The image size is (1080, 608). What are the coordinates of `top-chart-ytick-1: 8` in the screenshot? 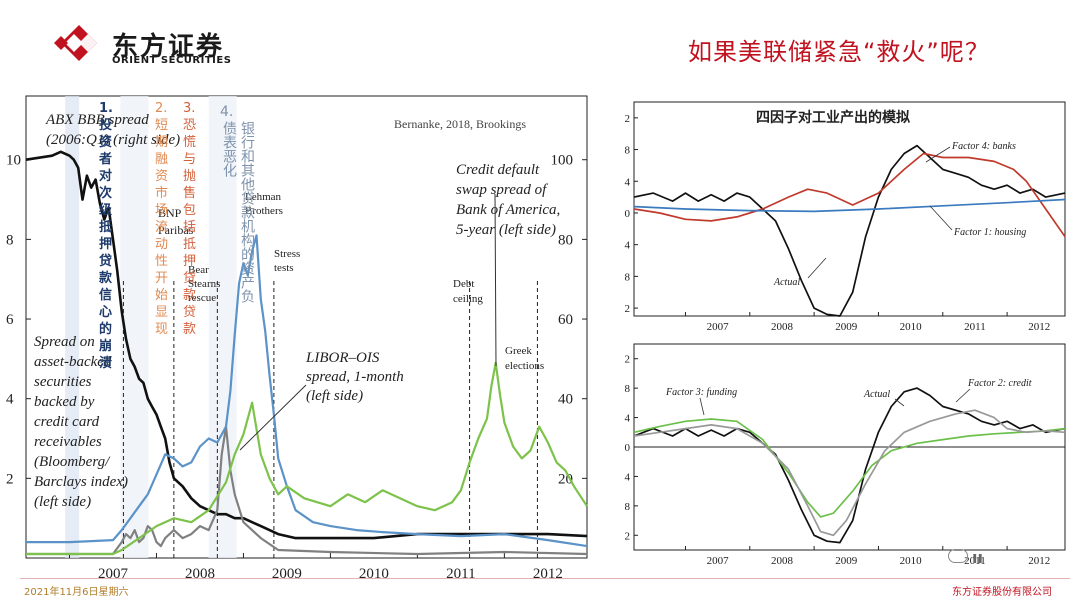 It's located at (628, 277).